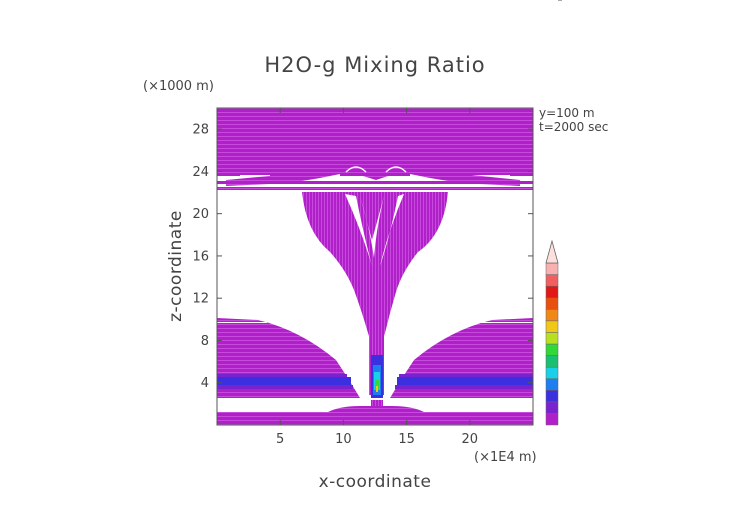 This screenshot has height=532, width=752. I want to click on colorbar: 03e-46e-49e-41.2e-3, so click(574, 213).